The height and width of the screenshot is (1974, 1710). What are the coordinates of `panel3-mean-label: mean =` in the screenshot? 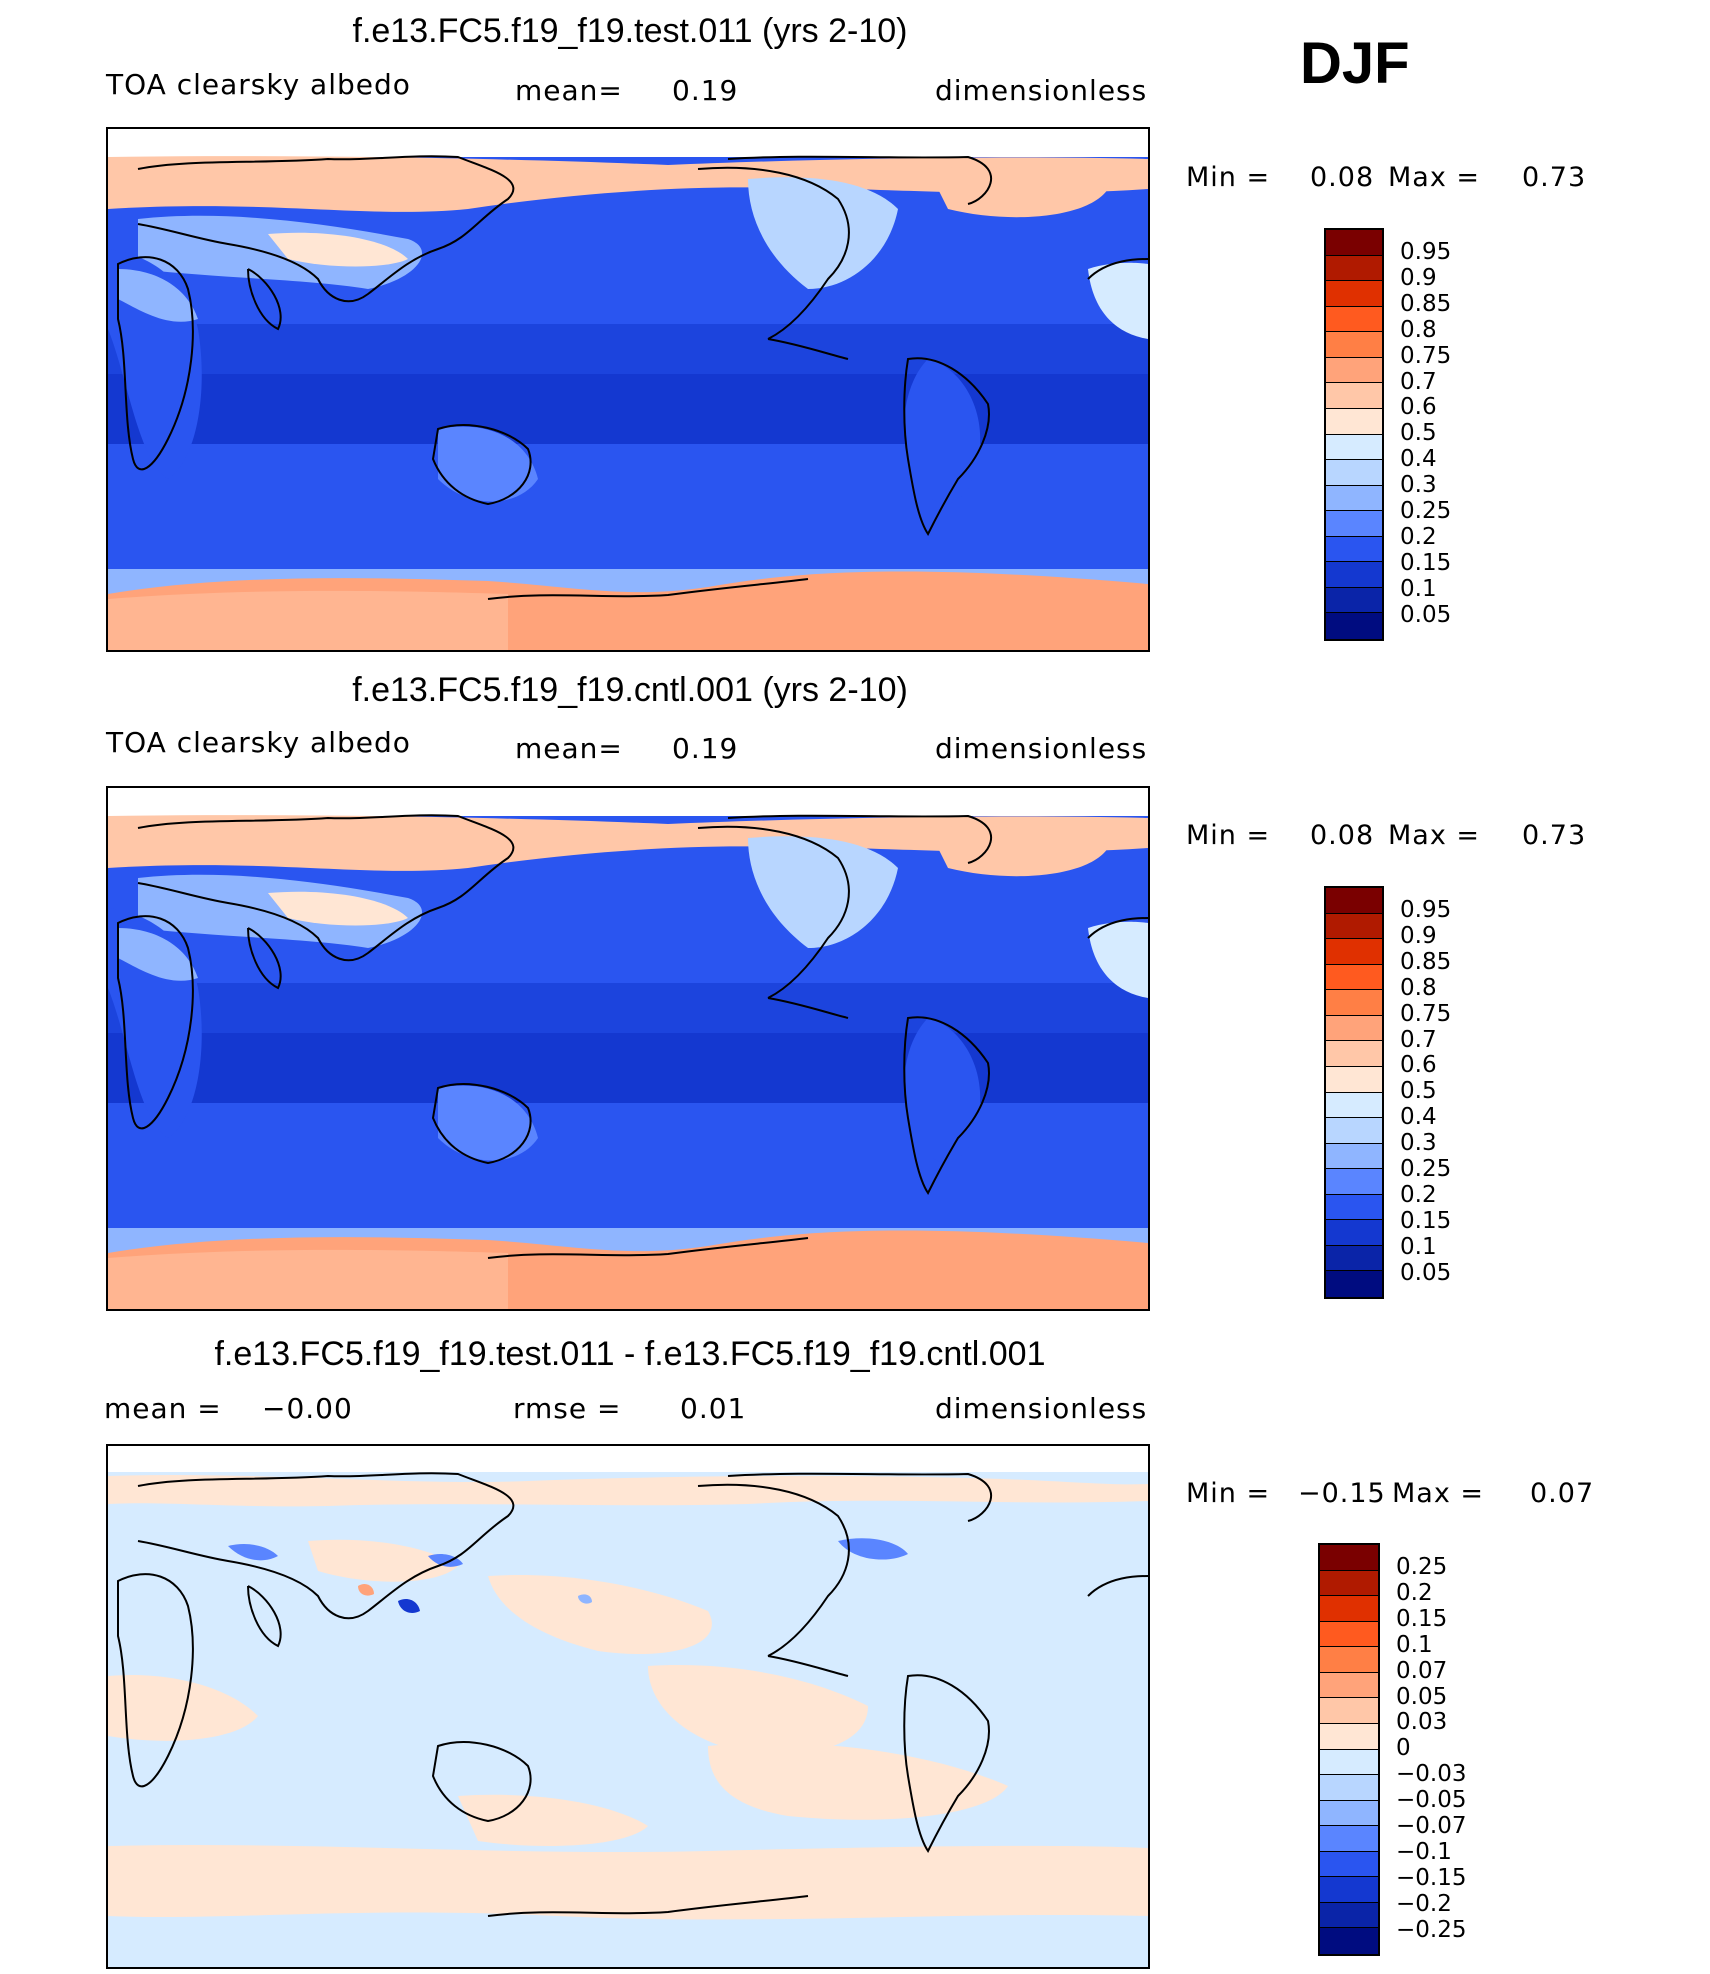 It's located at (163, 1408).